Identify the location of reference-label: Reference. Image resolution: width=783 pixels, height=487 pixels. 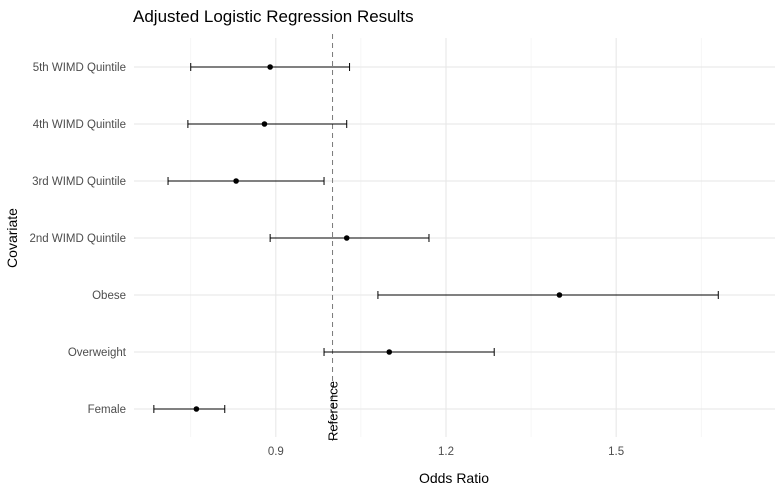
(333, 411).